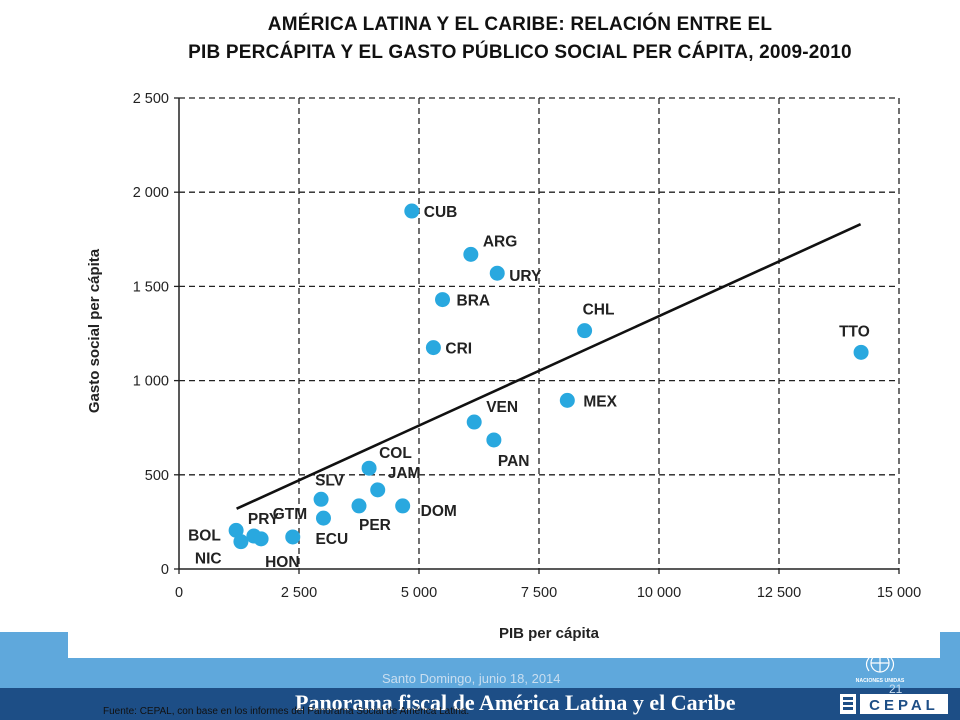 This screenshot has width=960, height=720. What do you see at coordinates (599, 310) in the screenshot?
I see `point-label: CHL` at bounding box center [599, 310].